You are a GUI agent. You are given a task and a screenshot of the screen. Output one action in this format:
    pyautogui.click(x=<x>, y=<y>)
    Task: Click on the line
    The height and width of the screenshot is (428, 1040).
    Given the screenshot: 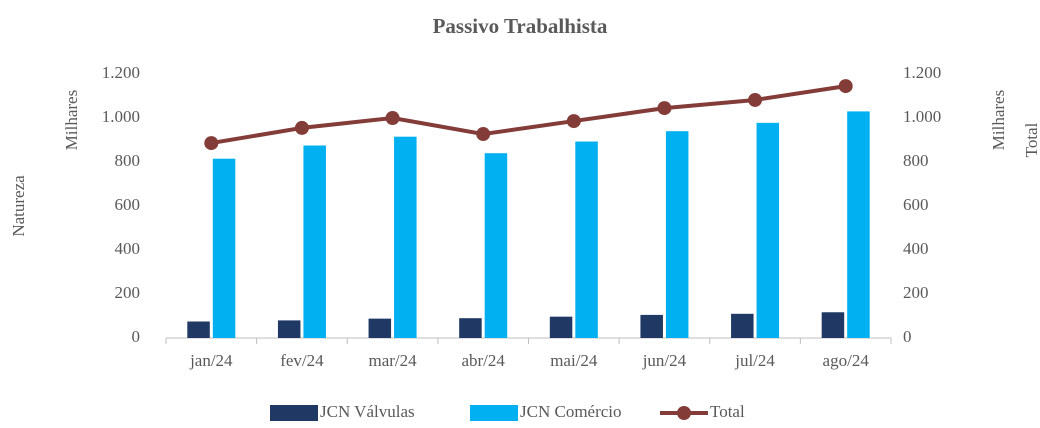 What is the action you would take?
    pyautogui.click(x=528, y=115)
    